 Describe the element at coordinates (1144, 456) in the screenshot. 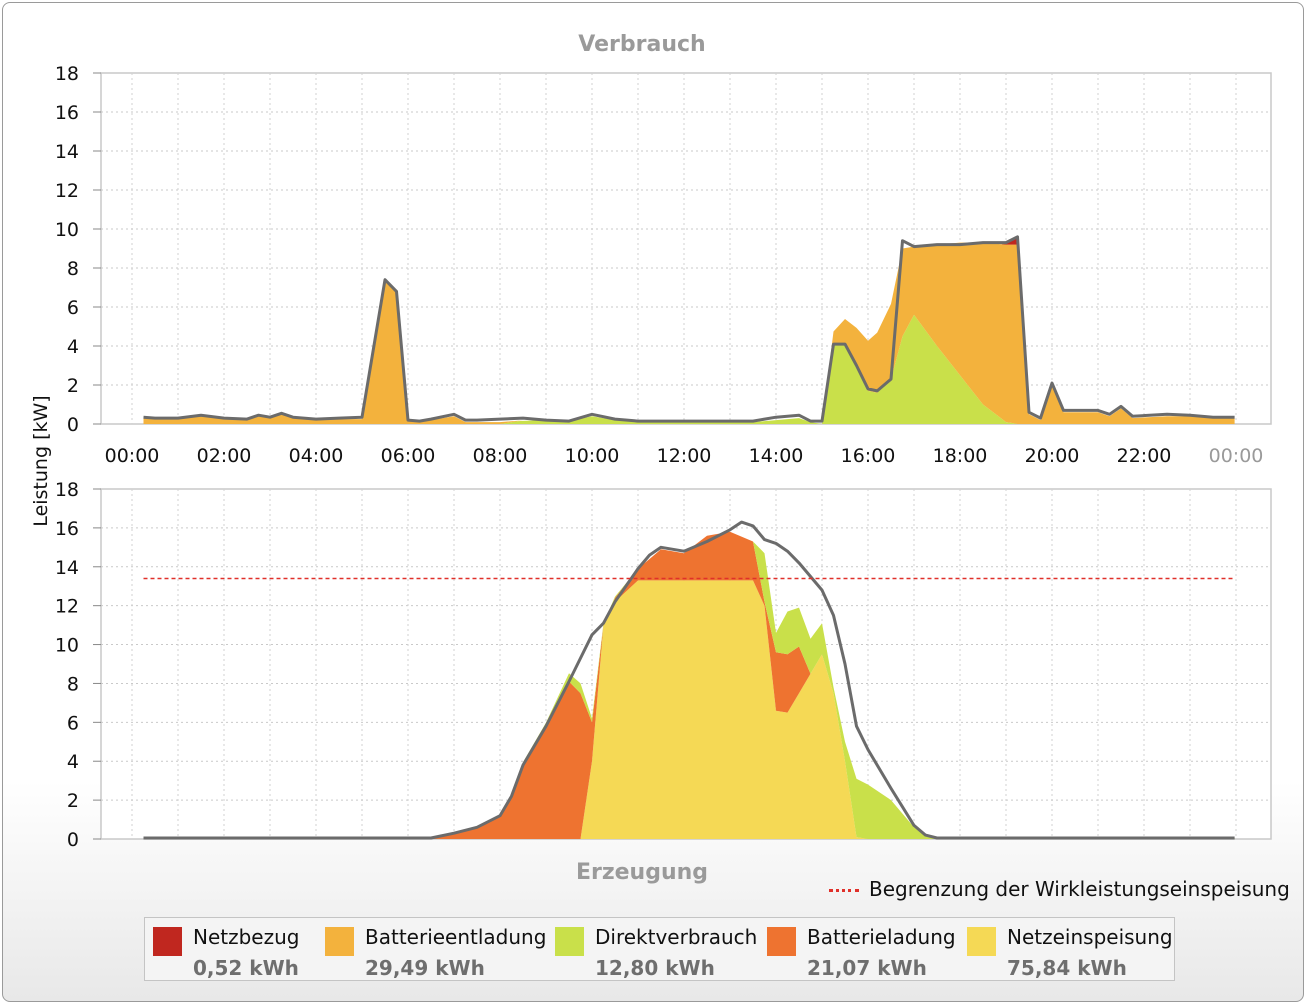

I see `x-tick-label: 22:00` at that location.